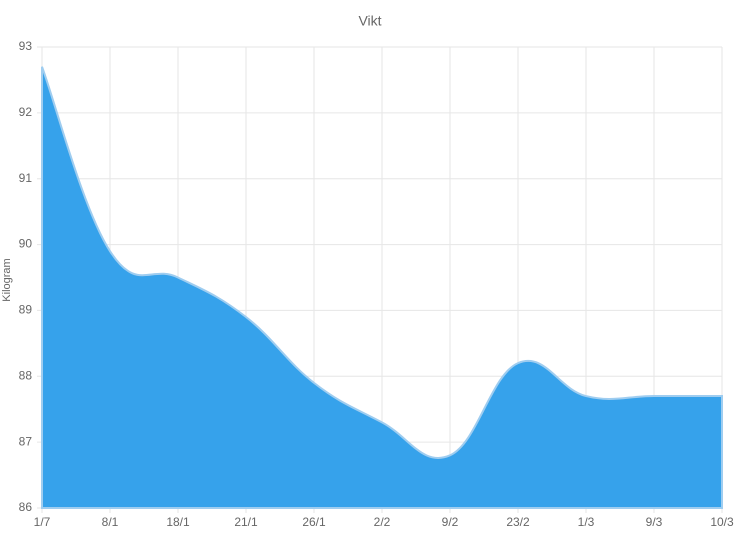  Describe the element at coordinates (26, 375) in the screenshot. I see `y-tick-label: 88` at that location.